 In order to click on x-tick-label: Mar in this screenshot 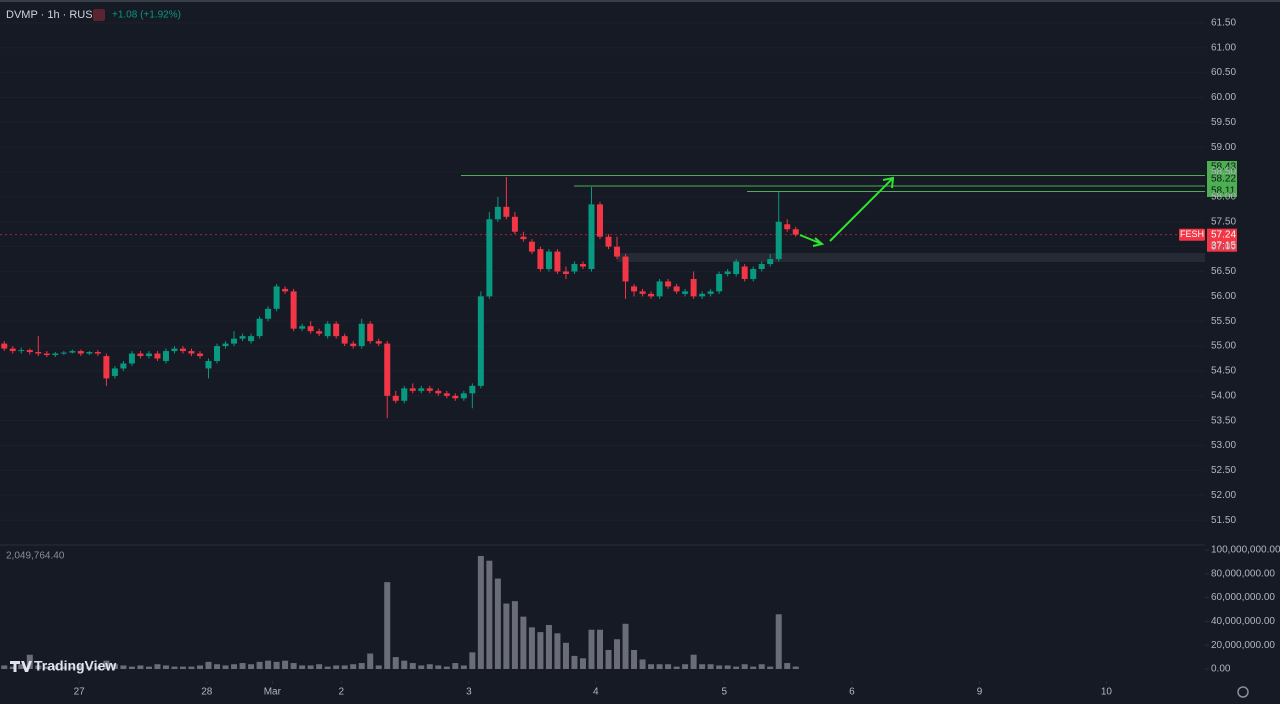, I will do `click(273, 692)`.